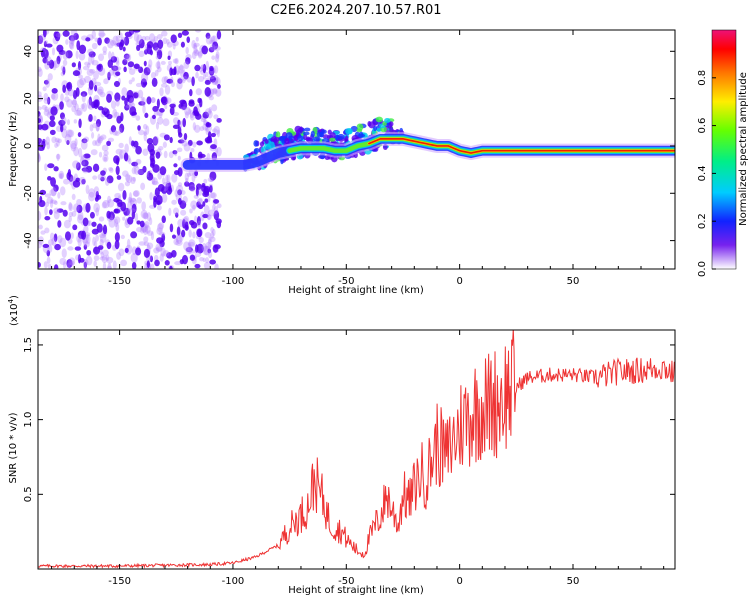  I want to click on colorbar-tick-label: 0.8, so click(702, 78).